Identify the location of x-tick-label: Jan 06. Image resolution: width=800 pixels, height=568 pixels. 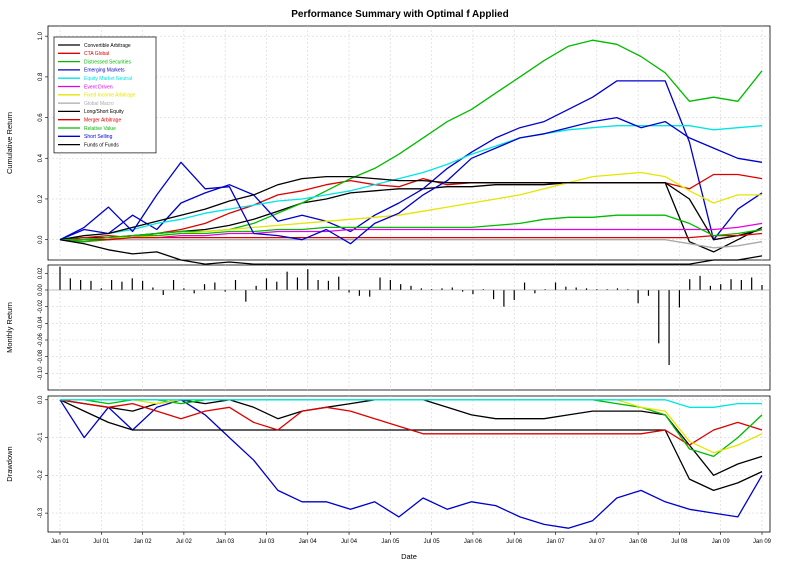
(473, 542).